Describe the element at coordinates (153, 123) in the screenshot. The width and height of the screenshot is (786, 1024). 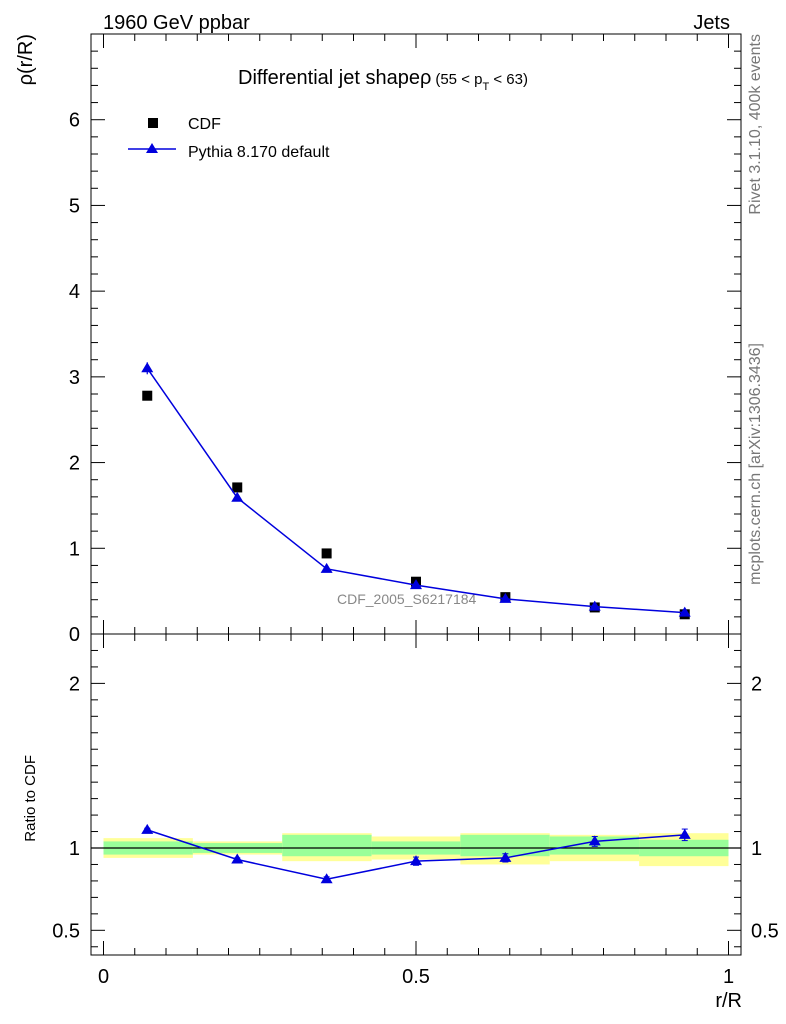
I see `legend-cdf-marker` at that location.